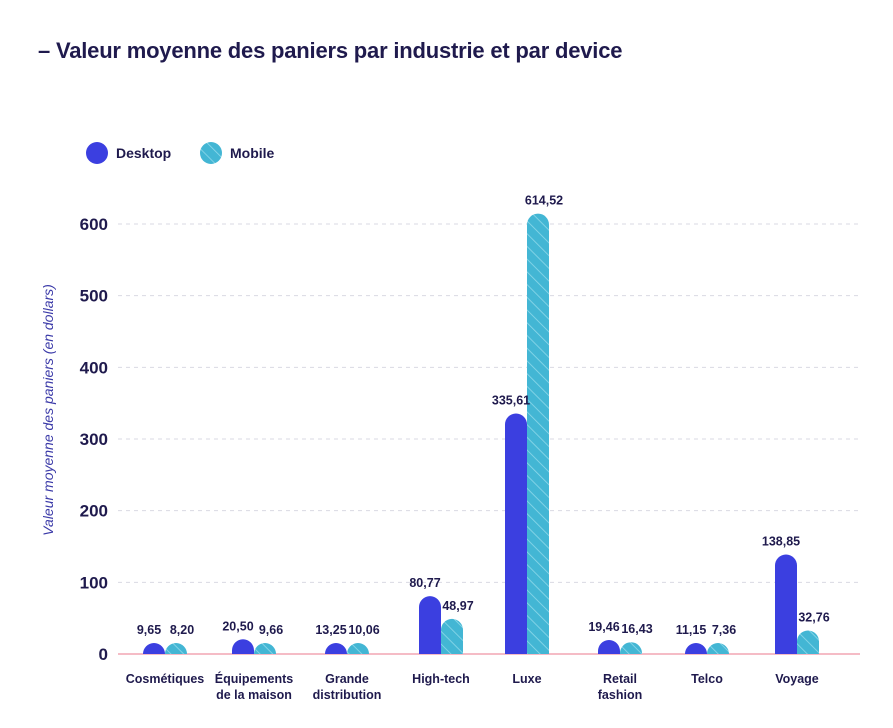 The height and width of the screenshot is (728, 893). Describe the element at coordinates (636, 629) in the screenshot. I see `data-label-mobile: 16,43` at that location.